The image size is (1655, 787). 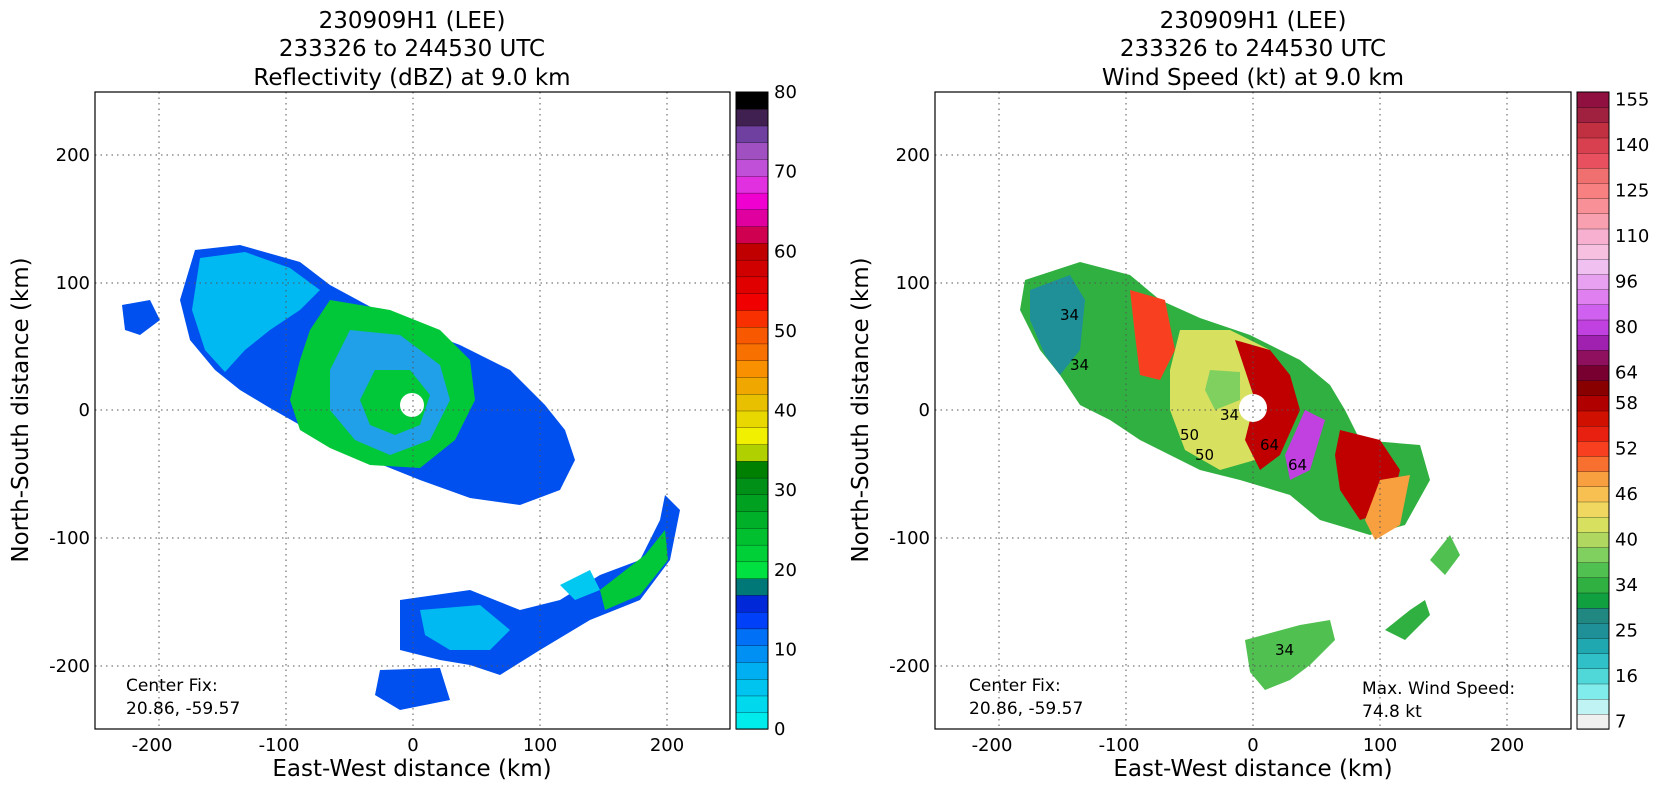 I want to click on left-y-tick: 0, so click(x=84, y=410).